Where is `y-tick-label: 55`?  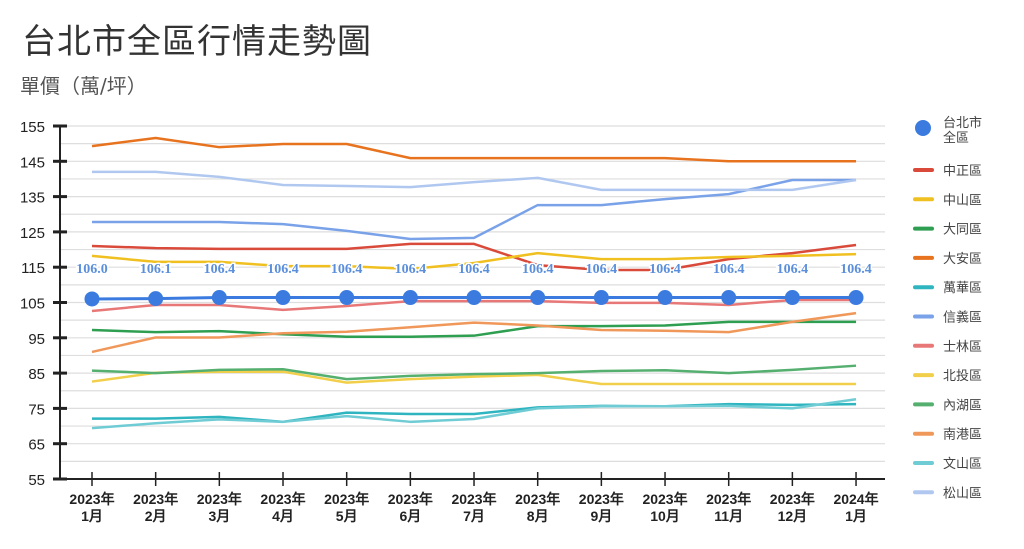 y-tick-label: 55 is located at coordinates (36, 480).